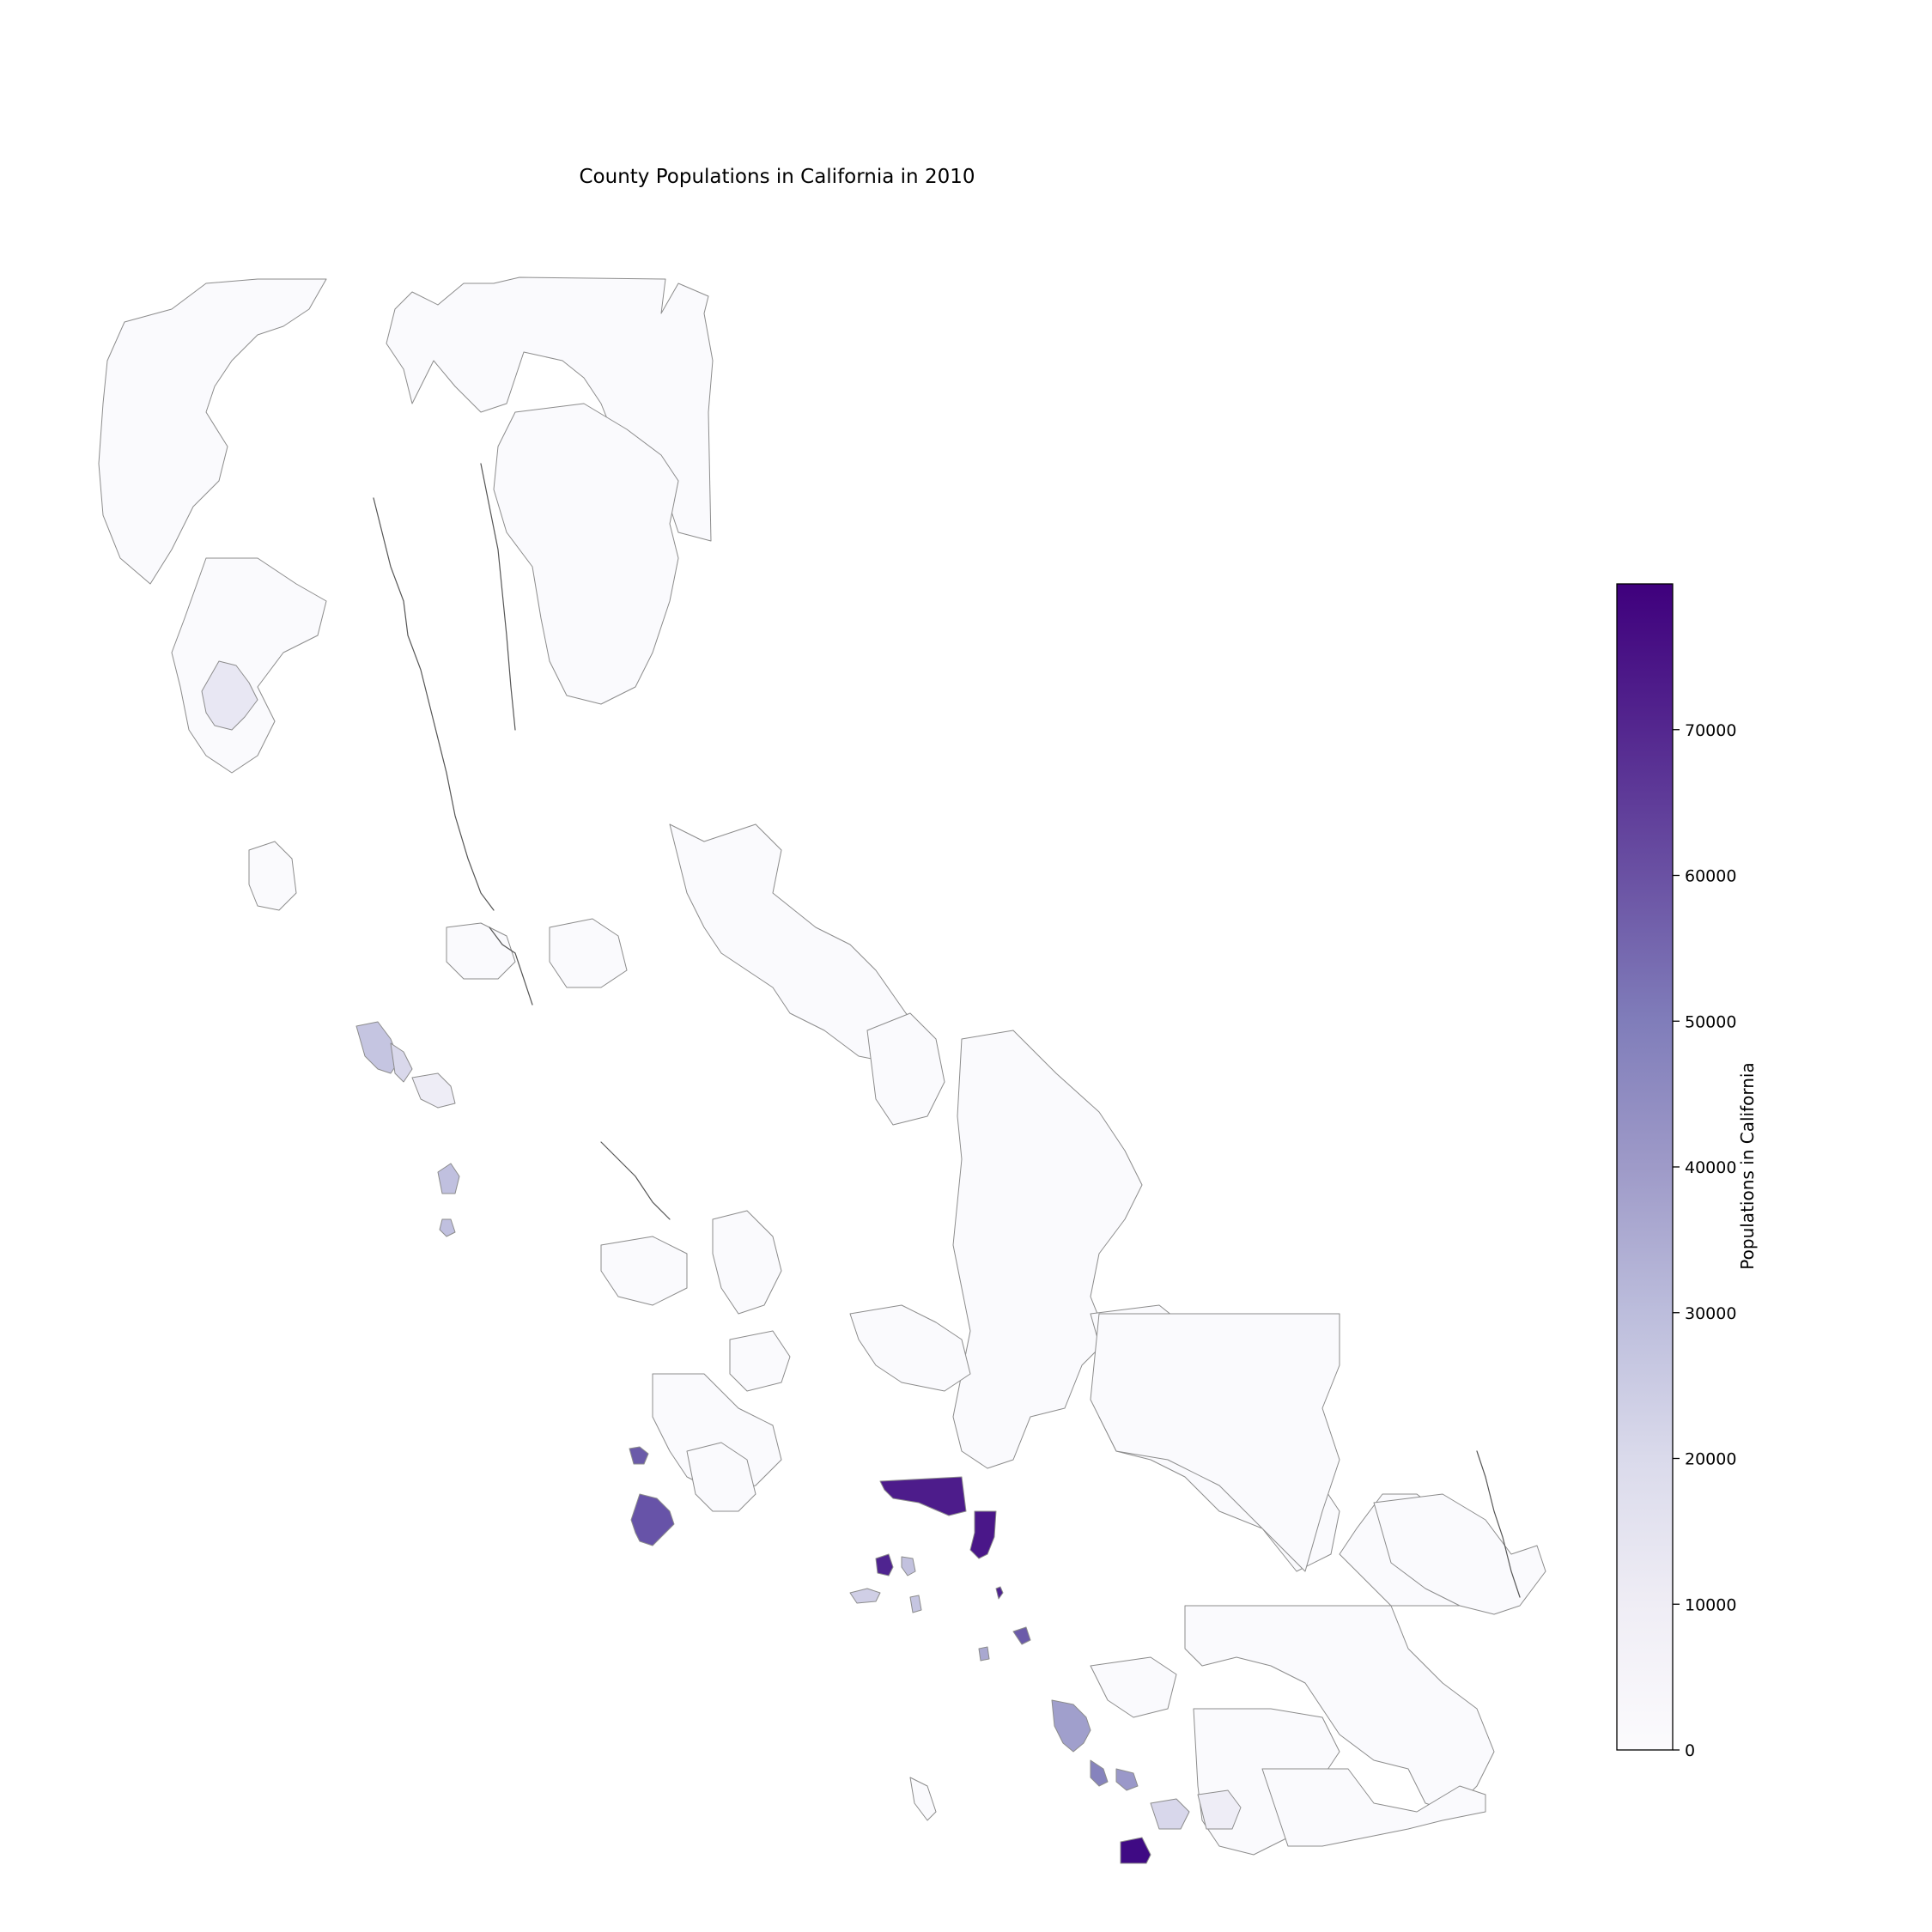 The image size is (1932, 1932). What do you see at coordinates (1215, 1442) in the screenshot?
I see `region-mojave` at bounding box center [1215, 1442].